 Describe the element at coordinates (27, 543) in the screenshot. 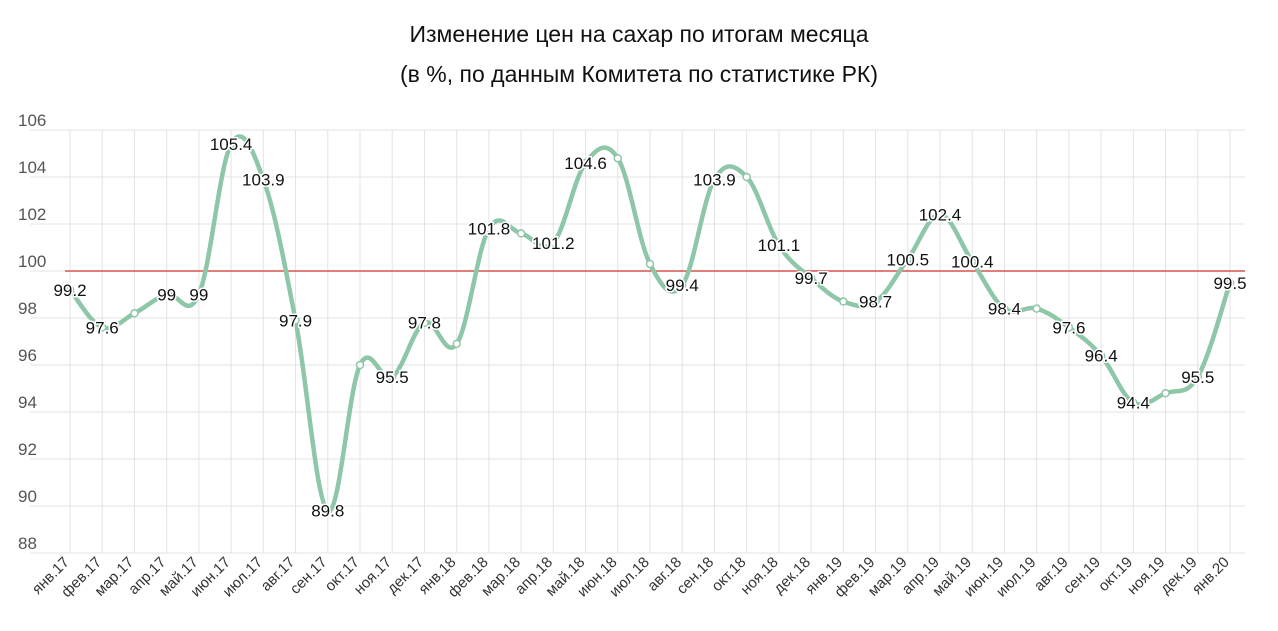

I see `y-tick-label: 88` at that location.